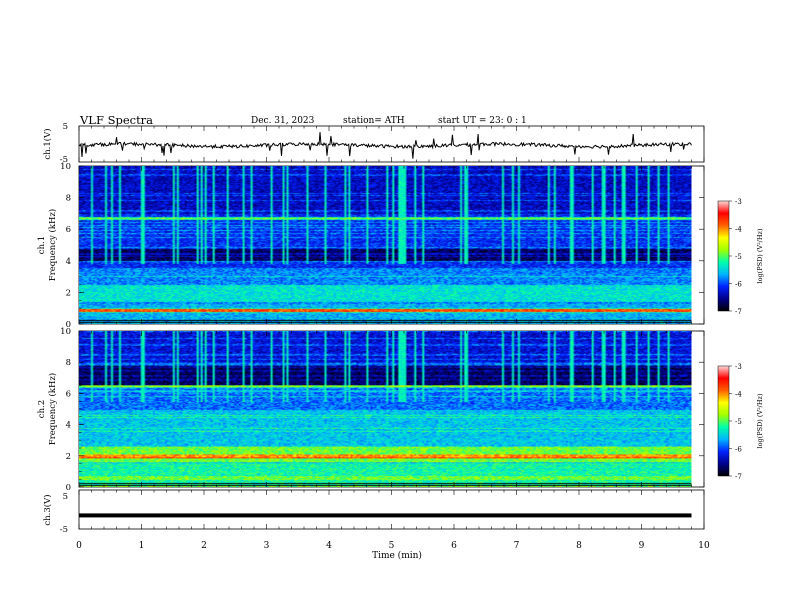 This screenshot has height=612, width=792. Describe the element at coordinates (52, 245) in the screenshot. I see `ch1-freq-ylabel-line2: Frequency (kHz)` at that location.